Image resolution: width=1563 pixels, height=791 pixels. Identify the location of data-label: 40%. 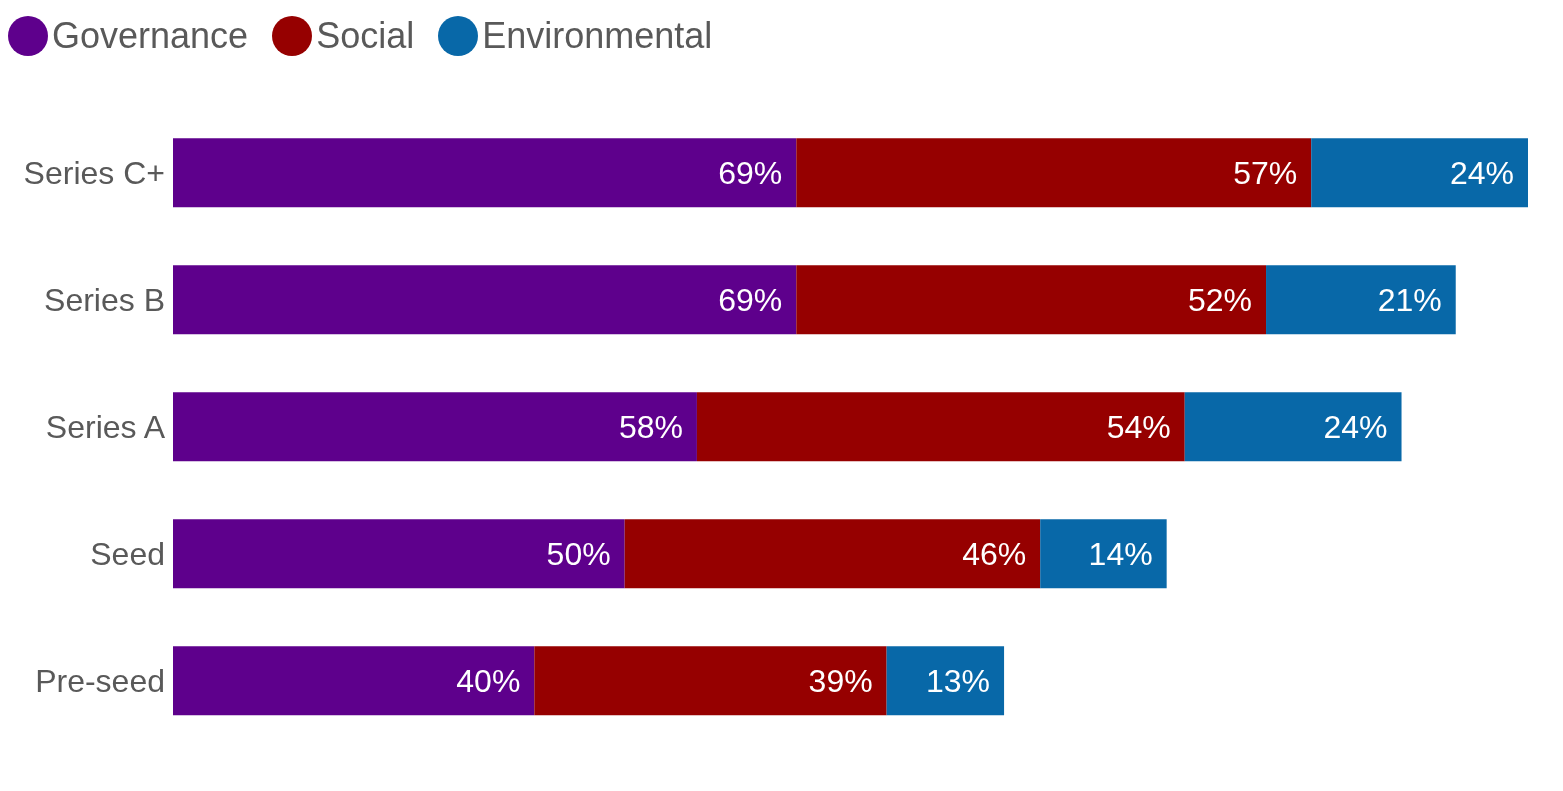
(488, 680).